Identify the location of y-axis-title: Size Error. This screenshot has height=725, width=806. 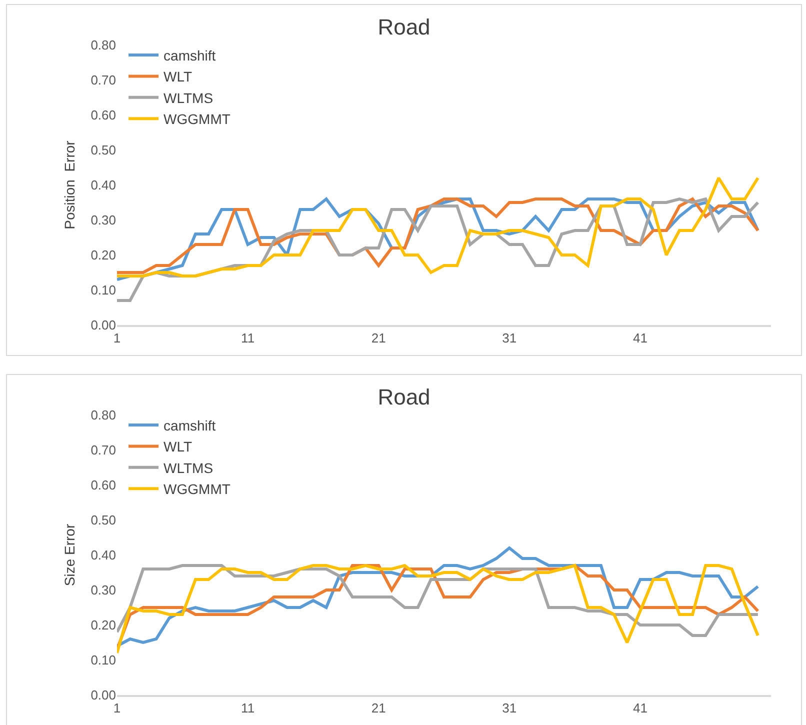
(69, 555).